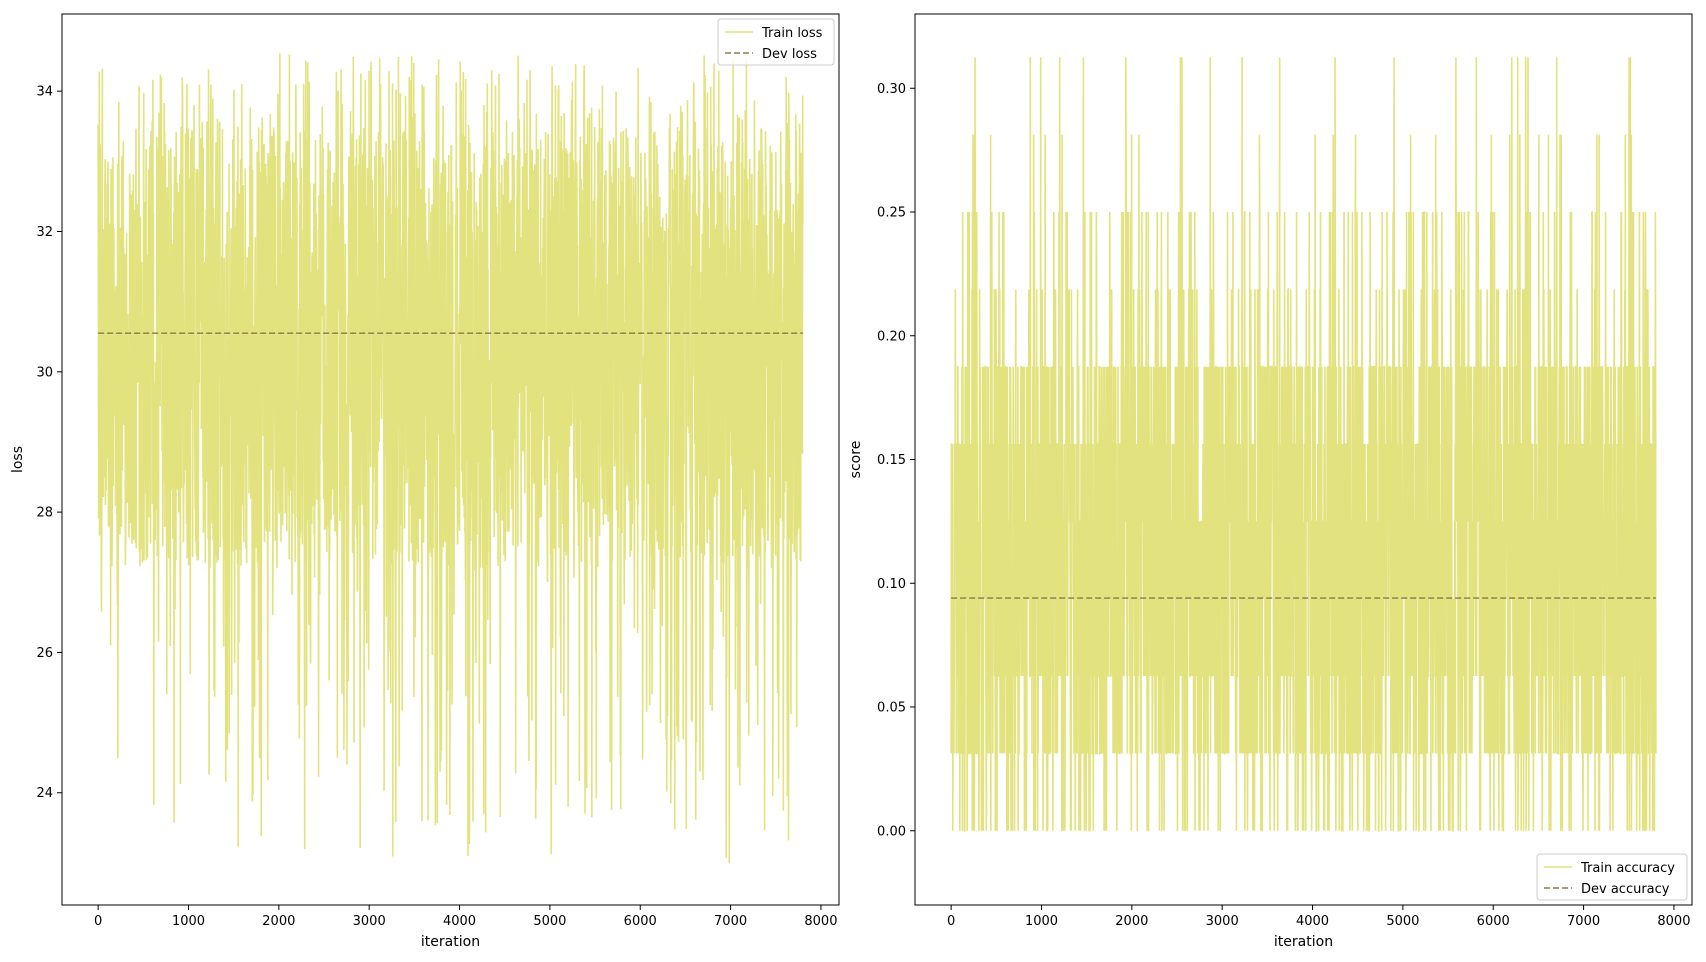 The image size is (1706, 962). What do you see at coordinates (891, 708) in the screenshot?
I see `y-tick-label: 0.05` at bounding box center [891, 708].